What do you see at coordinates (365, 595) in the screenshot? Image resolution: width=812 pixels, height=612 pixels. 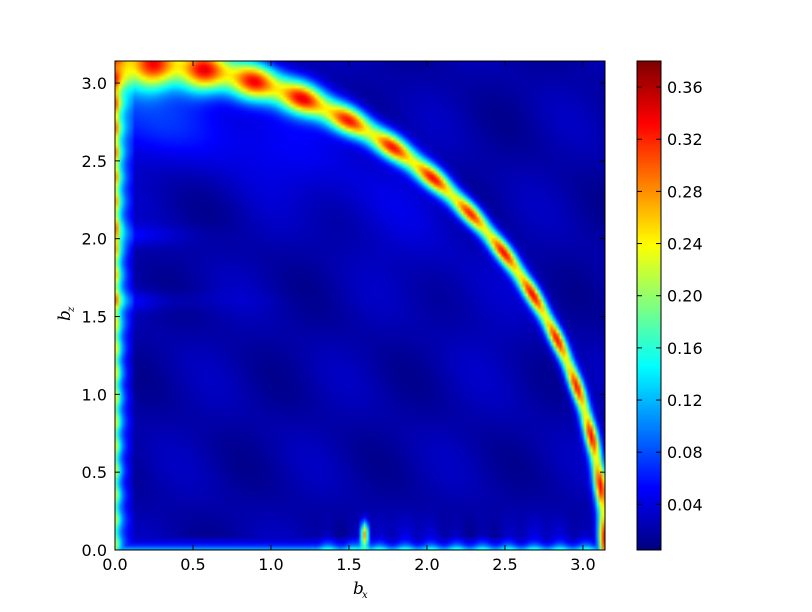 I see `x-axis-label-subscript: x` at bounding box center [365, 595].